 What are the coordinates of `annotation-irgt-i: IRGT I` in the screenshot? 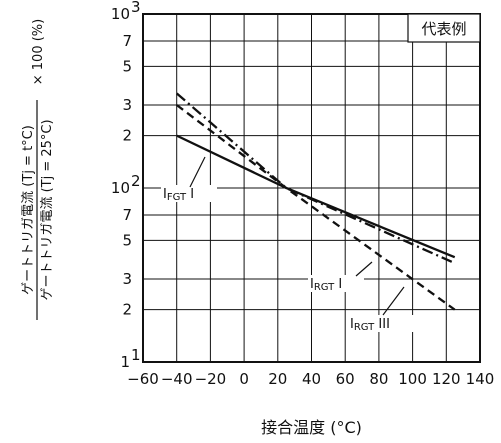 It's located at (340, 277).